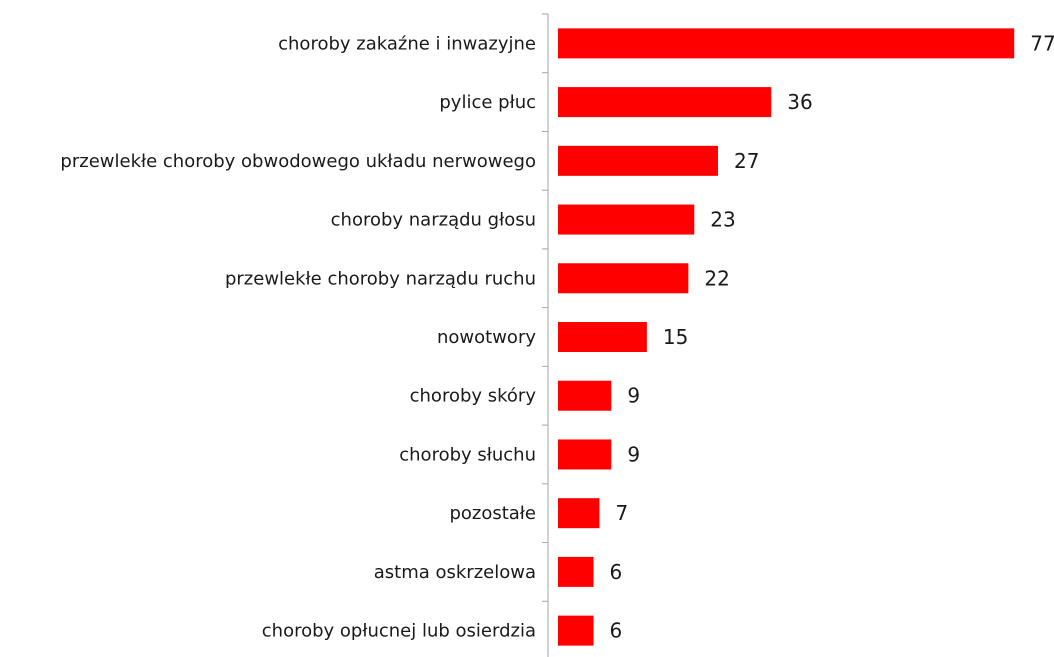  I want to click on category-label: pozostałe, so click(492, 513).